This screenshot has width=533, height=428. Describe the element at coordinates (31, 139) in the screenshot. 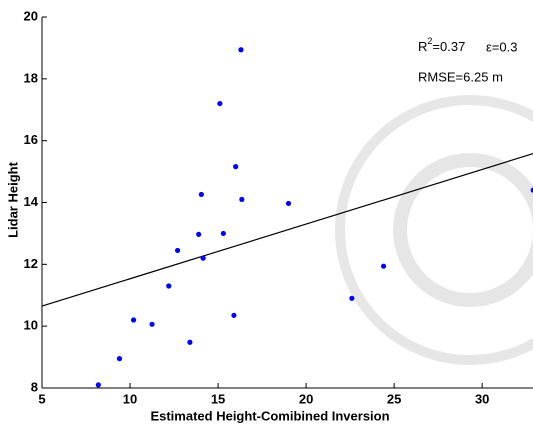

I see `y-tick-label: 16` at that location.